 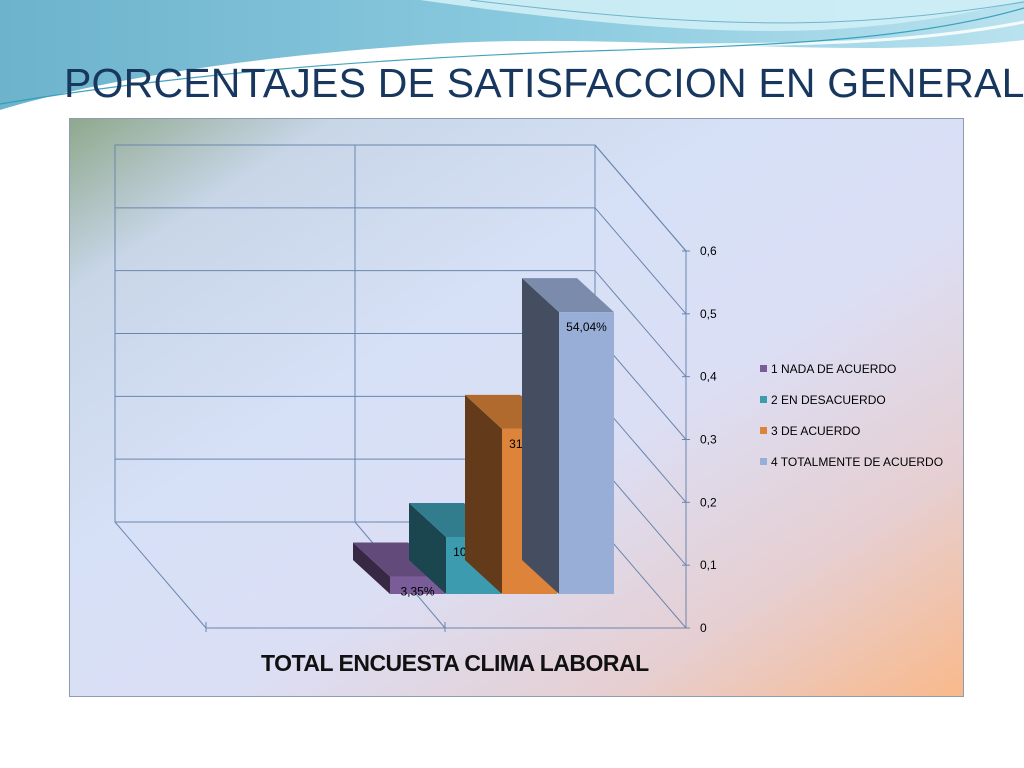 What do you see at coordinates (708, 440) in the screenshot?
I see `y-tick-label: 0,3` at bounding box center [708, 440].